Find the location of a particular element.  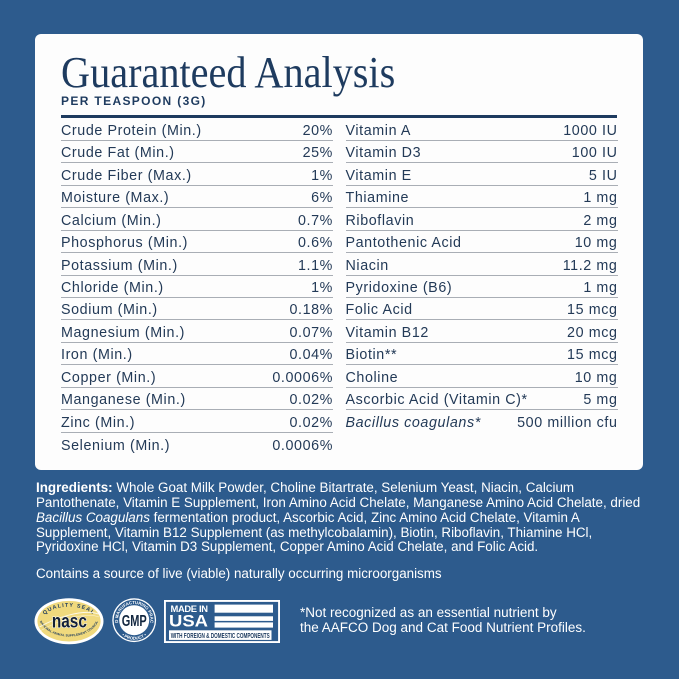

svg-text:WITH FOREIGN & DOMESTIC COMPON: WITH FOREIGN & DOMESTIC COMPONENTS is located at coordinates (220, 635).